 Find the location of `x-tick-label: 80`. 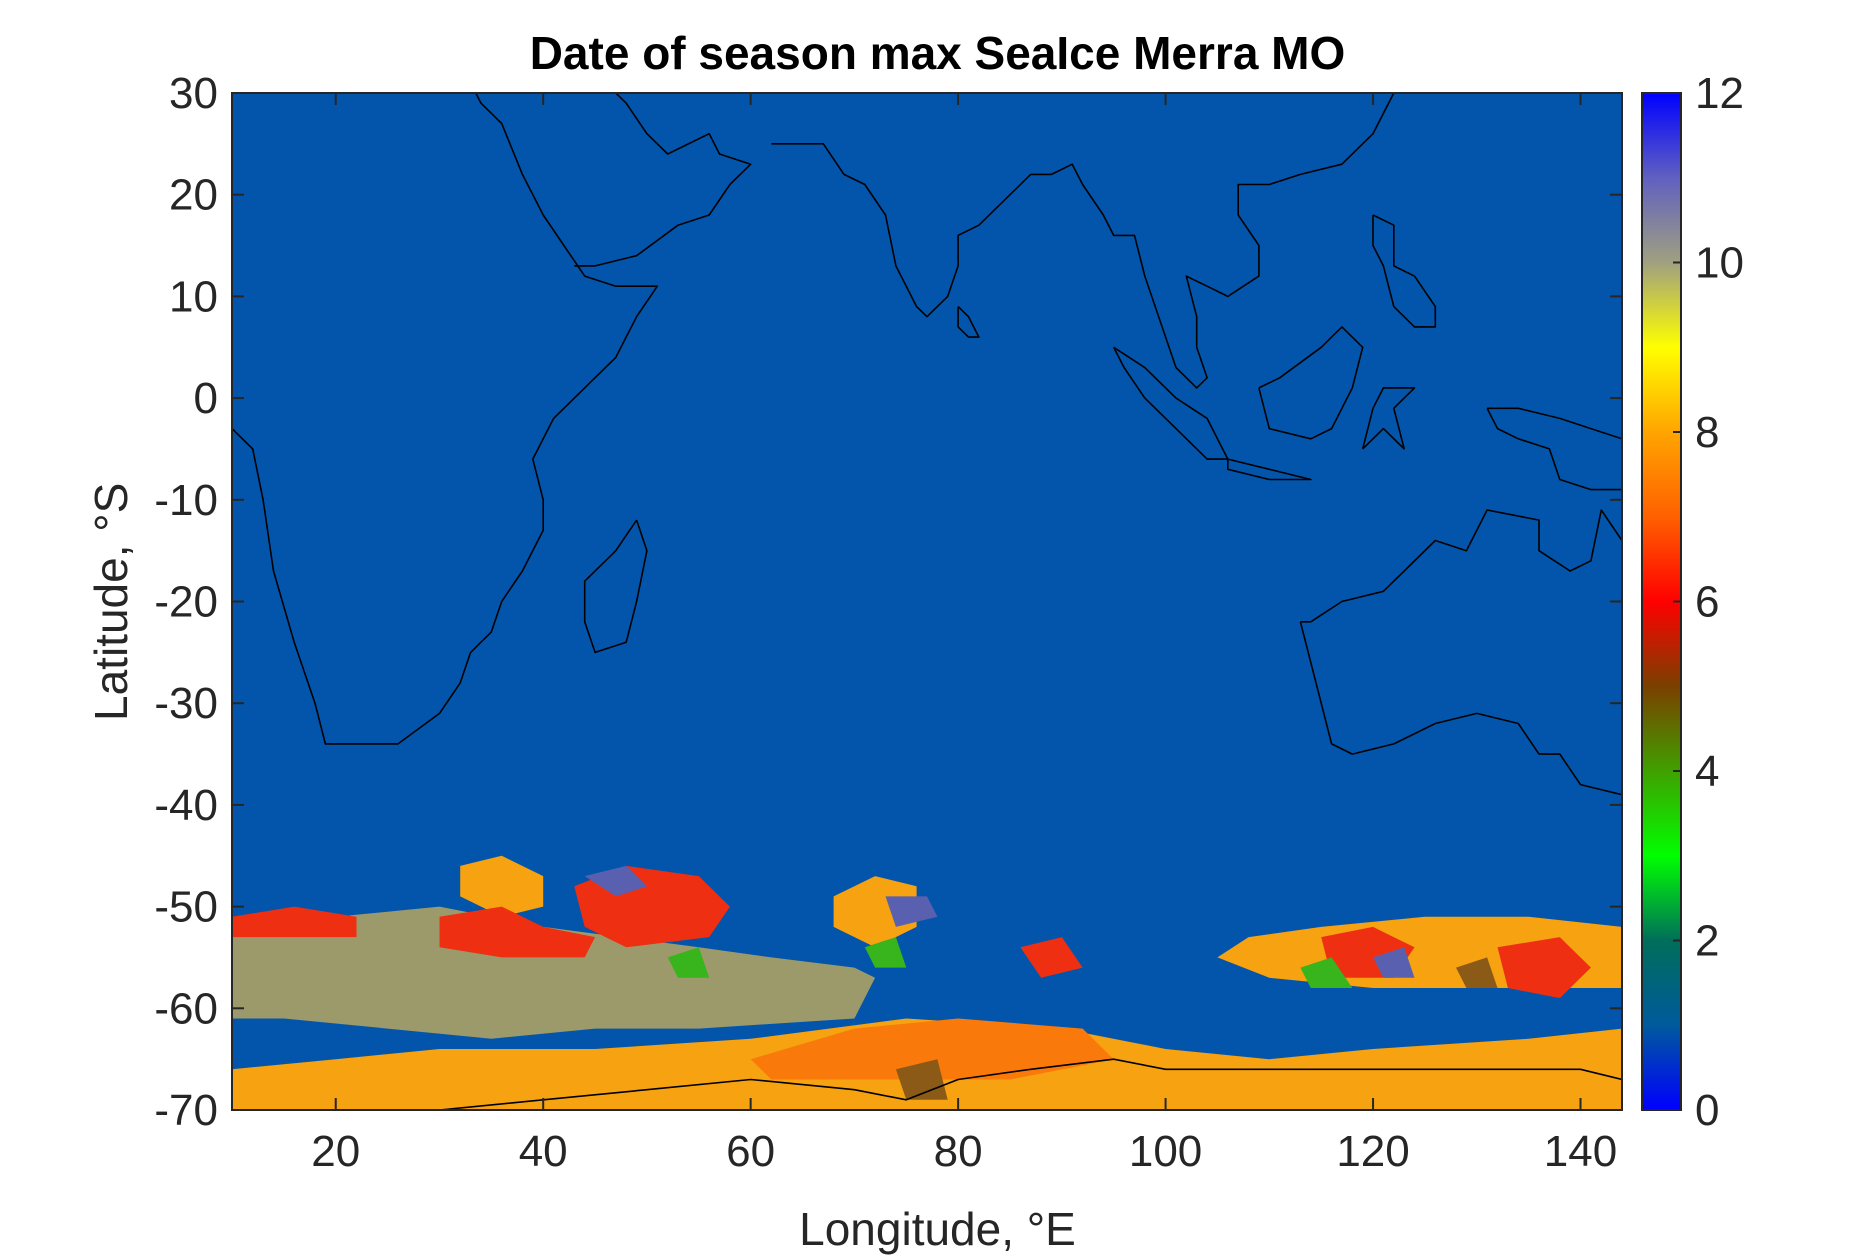

x-tick-label: 80 is located at coordinates (958, 1151).